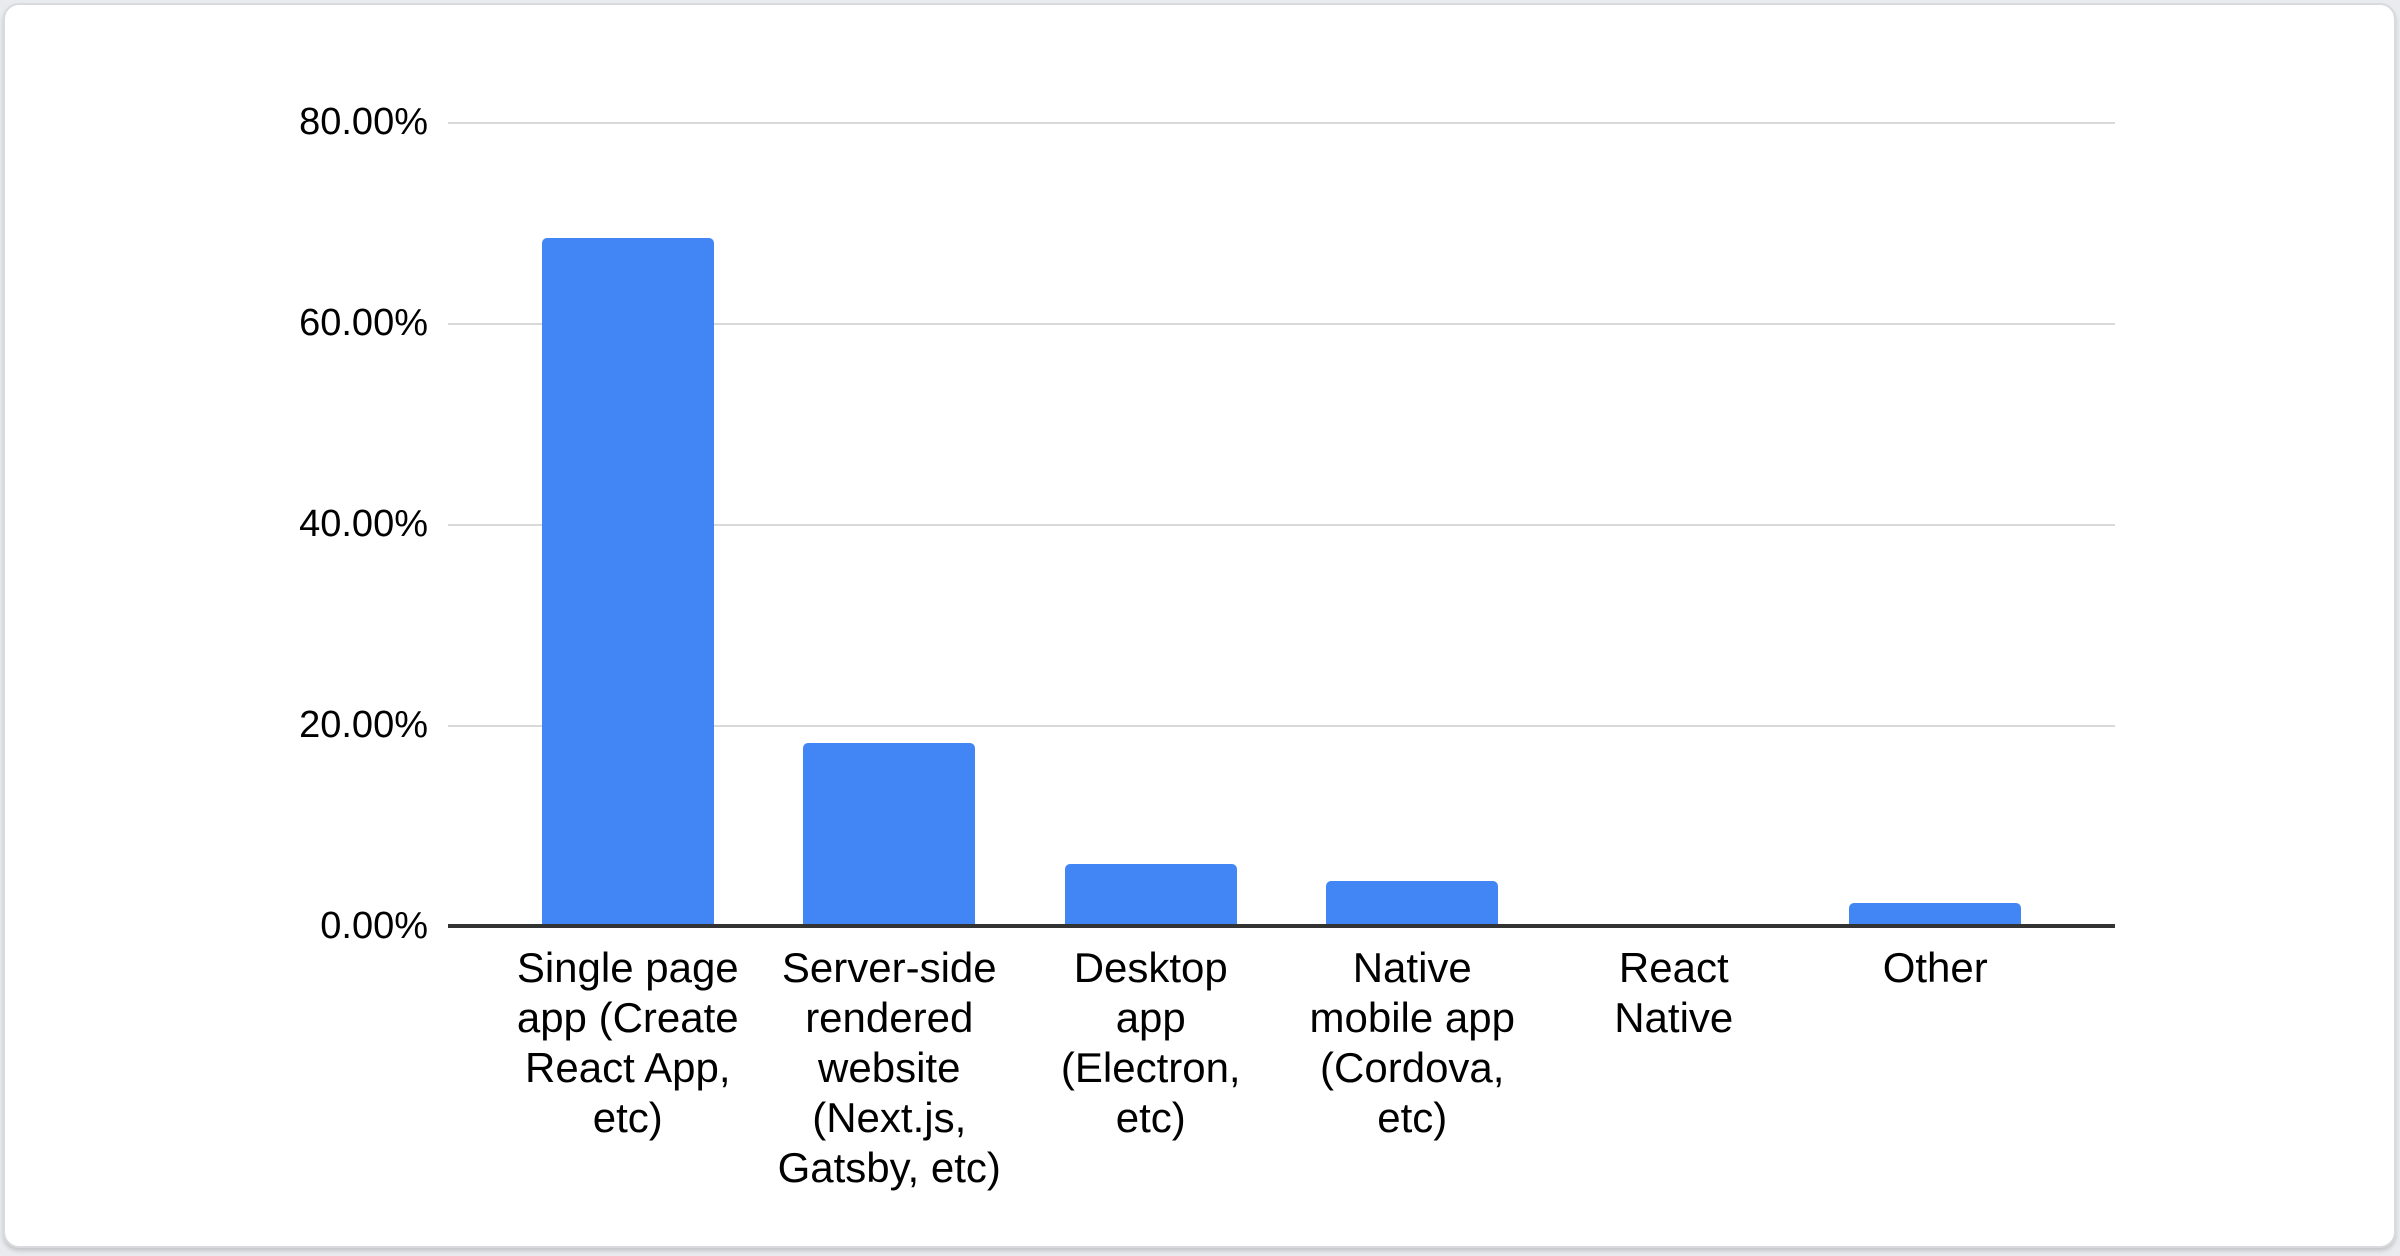 Image resolution: width=2400 pixels, height=1256 pixels. What do you see at coordinates (1281, 926) in the screenshot?
I see `x-axis-baseline` at bounding box center [1281, 926].